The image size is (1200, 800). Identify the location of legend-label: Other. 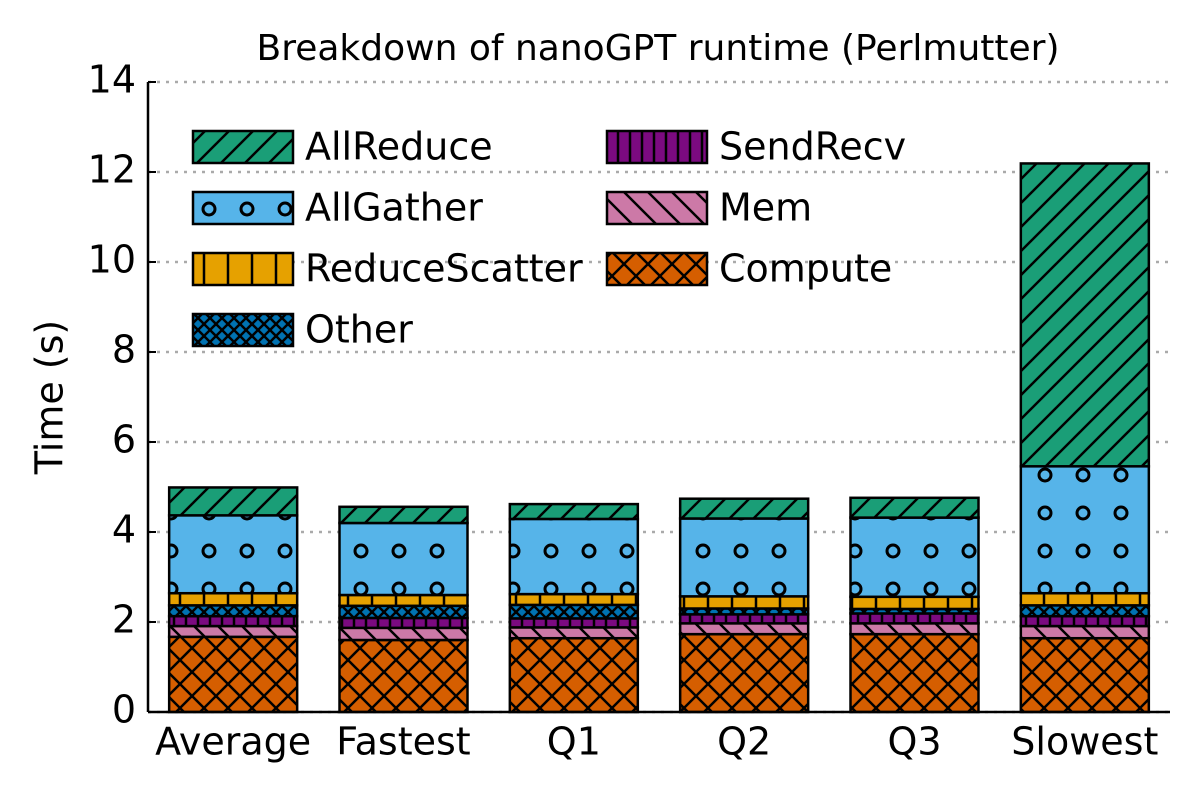
(359, 330).